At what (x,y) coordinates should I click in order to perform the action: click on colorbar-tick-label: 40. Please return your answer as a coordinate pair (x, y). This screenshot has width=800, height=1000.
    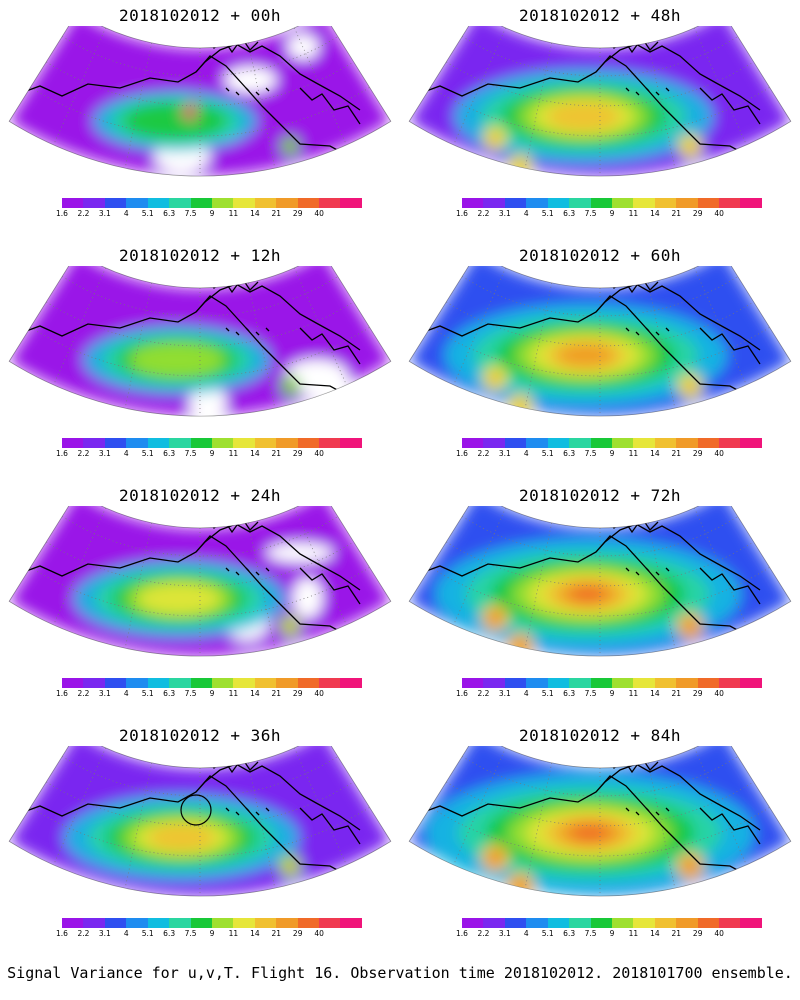
    Looking at the image, I should click on (319, 933).